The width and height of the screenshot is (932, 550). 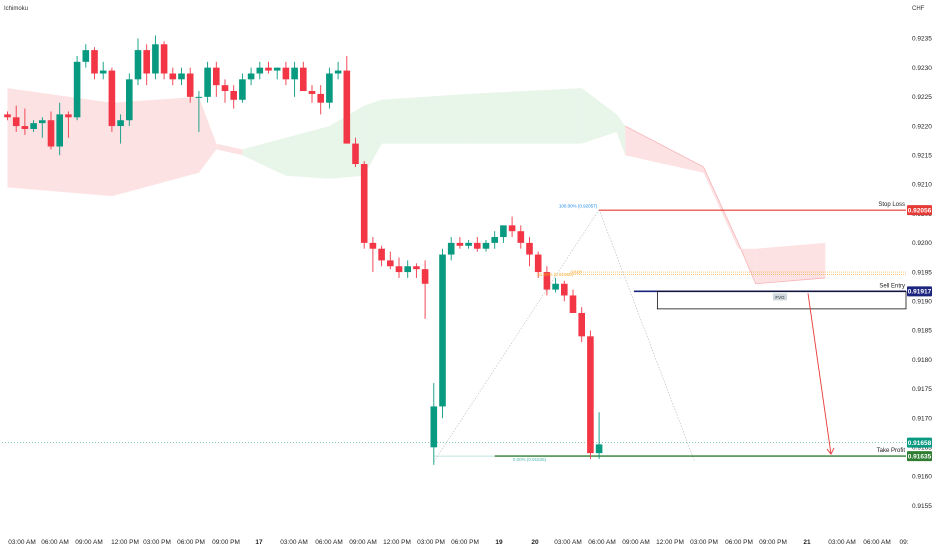 I want to click on fib-diagonal-down, so click(x=647, y=335).